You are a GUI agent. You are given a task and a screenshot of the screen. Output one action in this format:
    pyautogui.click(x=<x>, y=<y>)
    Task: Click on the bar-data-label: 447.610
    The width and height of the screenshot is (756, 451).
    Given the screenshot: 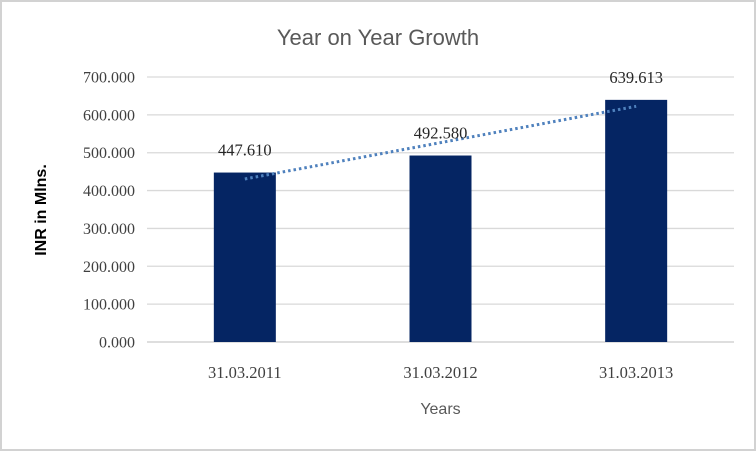 What is the action you would take?
    pyautogui.click(x=245, y=150)
    